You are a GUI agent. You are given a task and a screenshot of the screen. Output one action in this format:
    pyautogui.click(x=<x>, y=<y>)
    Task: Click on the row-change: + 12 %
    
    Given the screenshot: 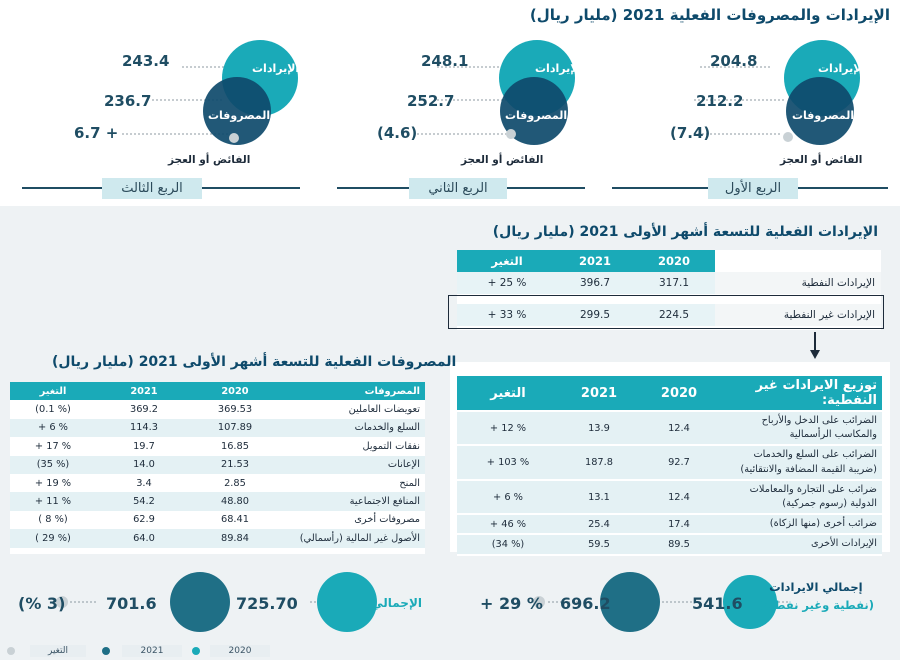 What is the action you would take?
    pyautogui.click(x=508, y=429)
    